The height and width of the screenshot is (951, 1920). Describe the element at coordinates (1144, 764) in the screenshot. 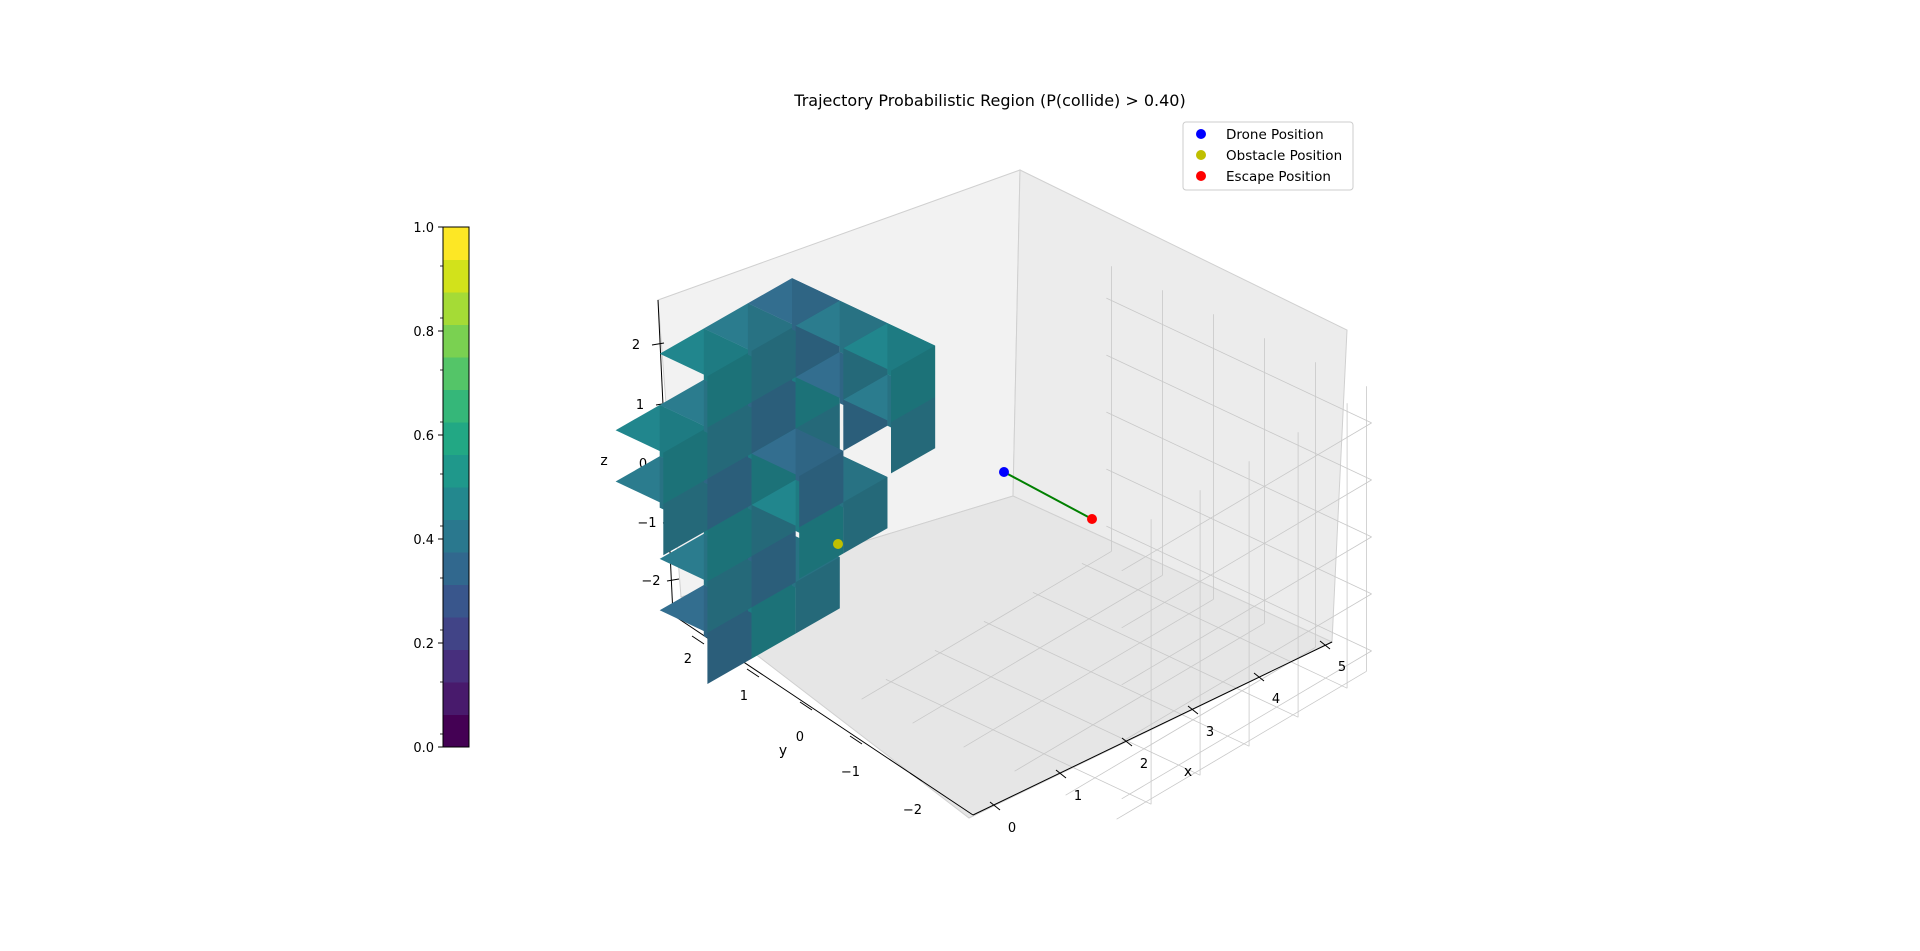

I see `x-tick-label: 2` at that location.